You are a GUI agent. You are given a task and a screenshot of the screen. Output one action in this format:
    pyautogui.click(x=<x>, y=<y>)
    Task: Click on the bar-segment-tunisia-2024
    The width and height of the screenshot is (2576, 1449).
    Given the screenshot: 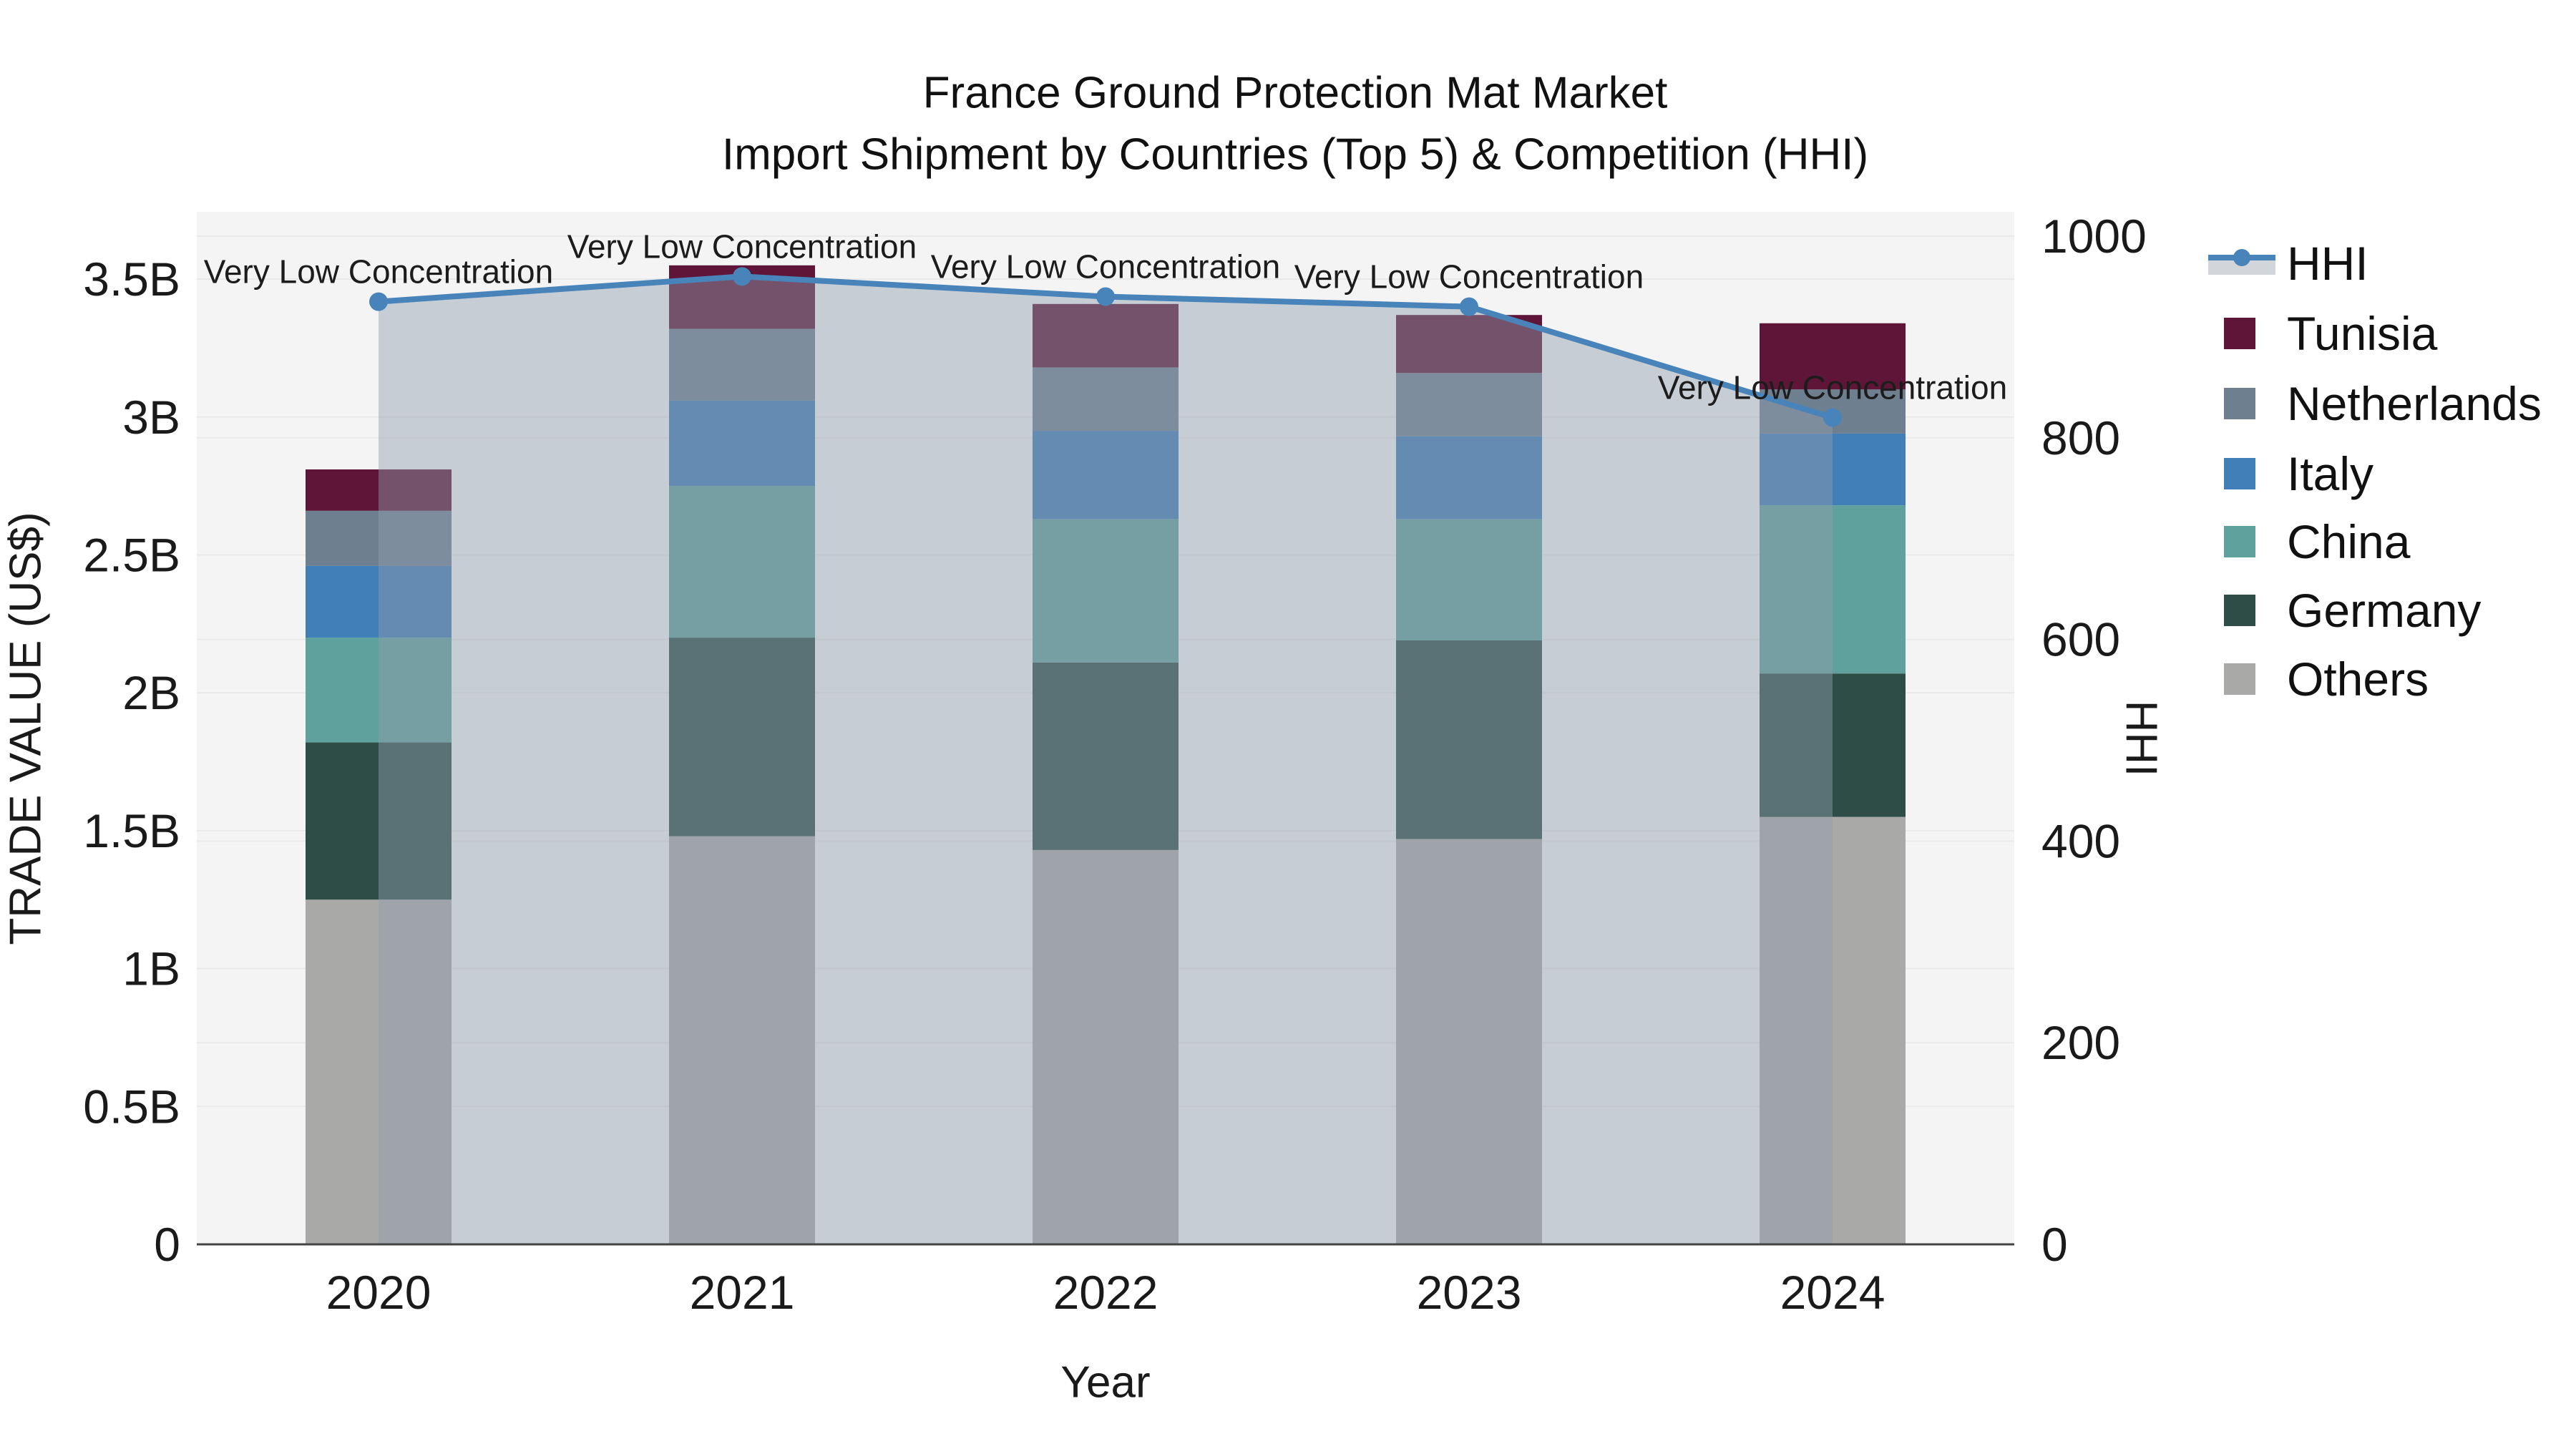 What is the action you would take?
    pyautogui.click(x=1833, y=356)
    